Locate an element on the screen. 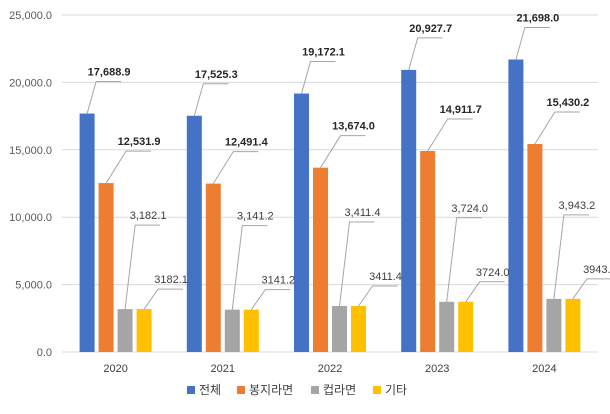 This screenshot has width=610, height=414. bar-기타-2024 is located at coordinates (573, 325).